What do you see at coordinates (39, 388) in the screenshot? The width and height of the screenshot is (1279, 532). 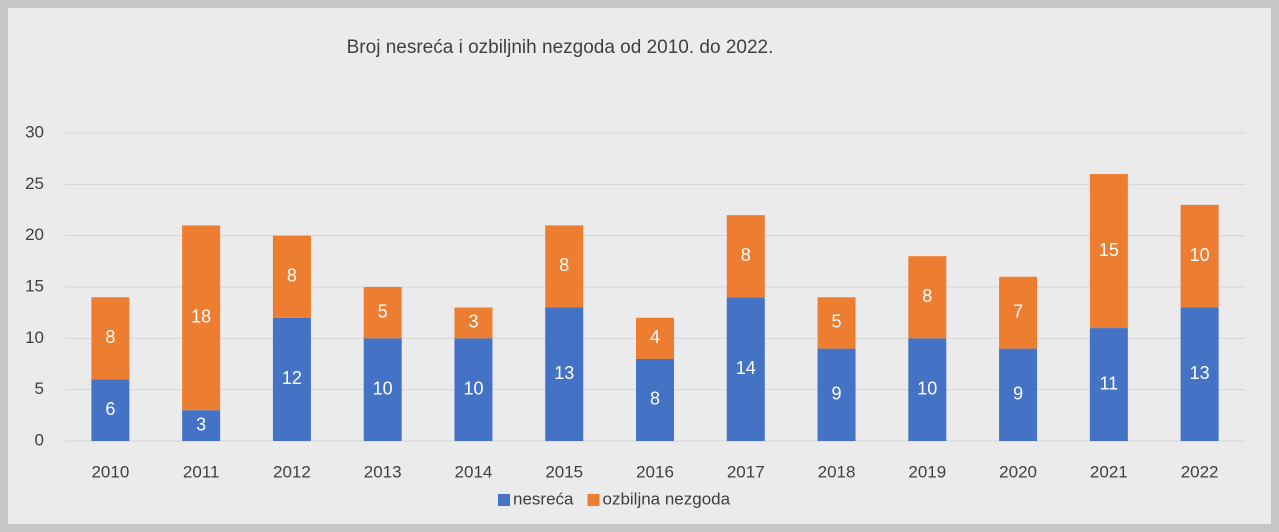 I see `y-tick-label: 5` at bounding box center [39, 388].